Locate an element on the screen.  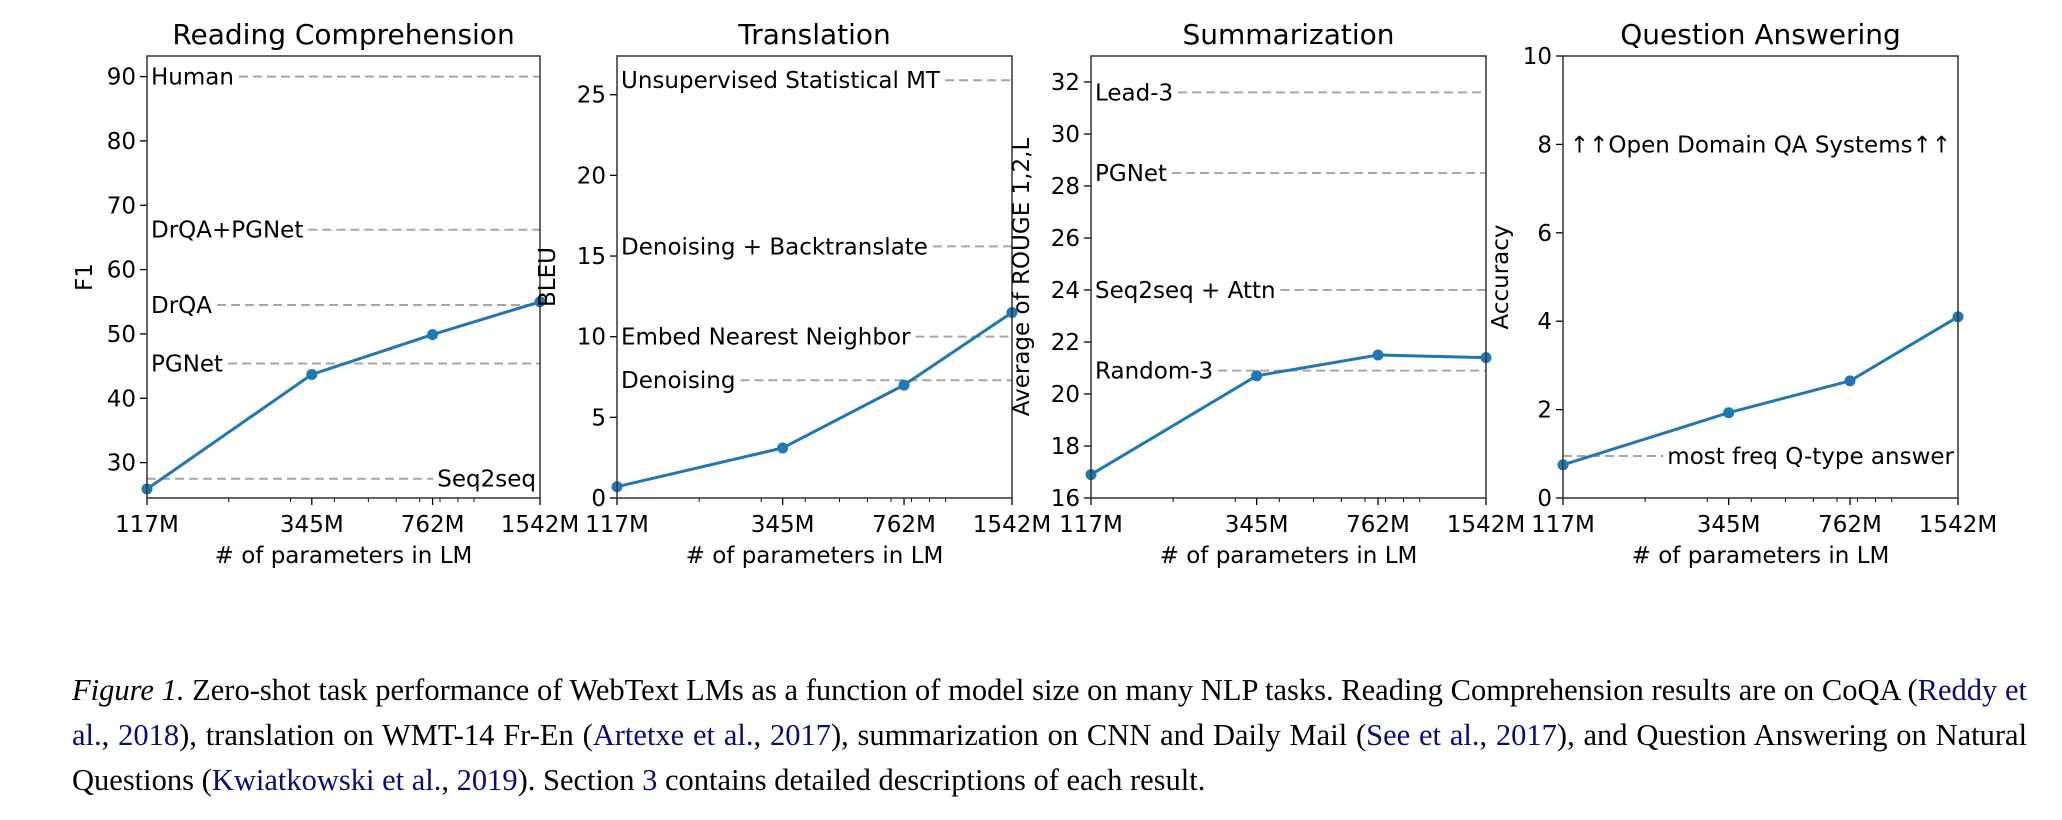
y-tick-label: 50 is located at coordinates (121, 335).